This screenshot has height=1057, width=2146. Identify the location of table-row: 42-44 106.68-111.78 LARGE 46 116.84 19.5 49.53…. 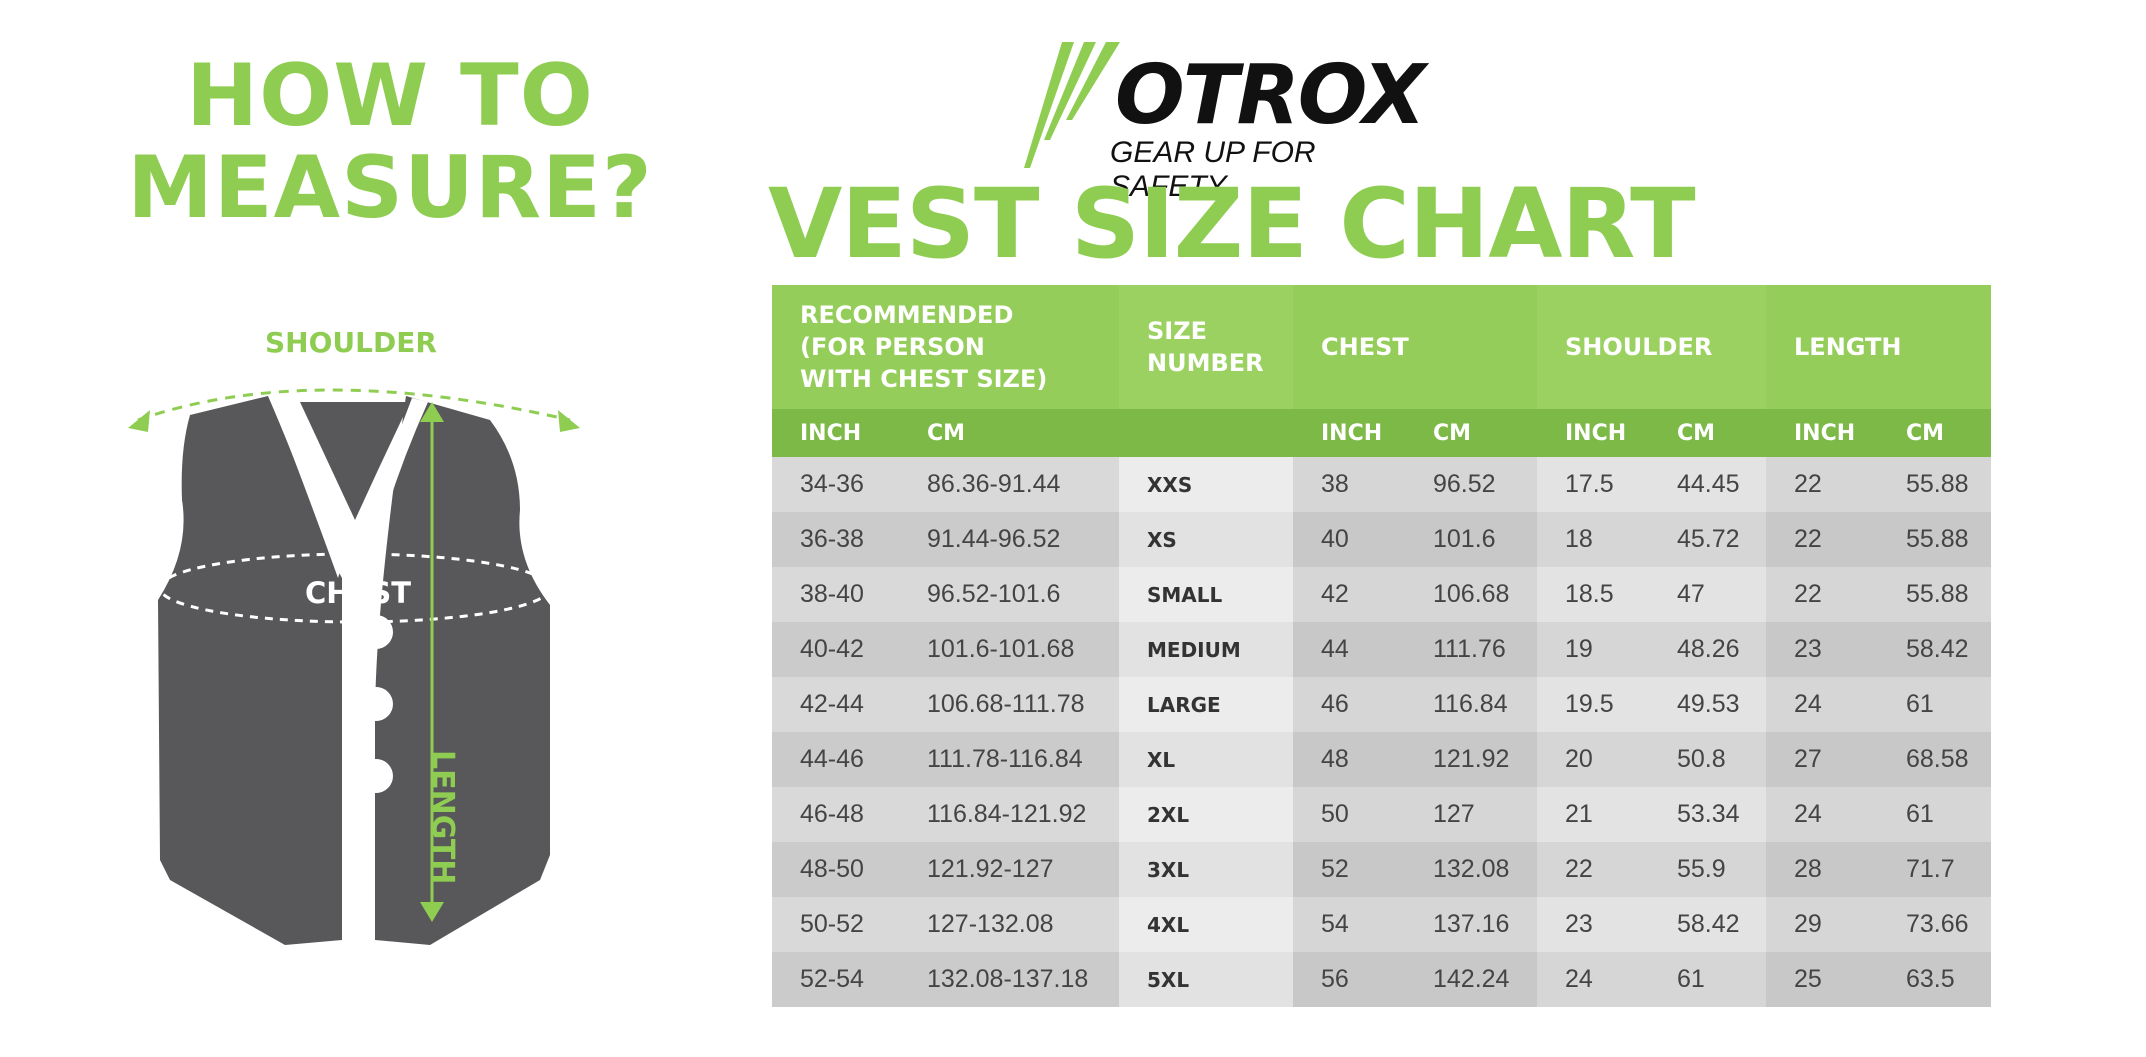
(1381, 704).